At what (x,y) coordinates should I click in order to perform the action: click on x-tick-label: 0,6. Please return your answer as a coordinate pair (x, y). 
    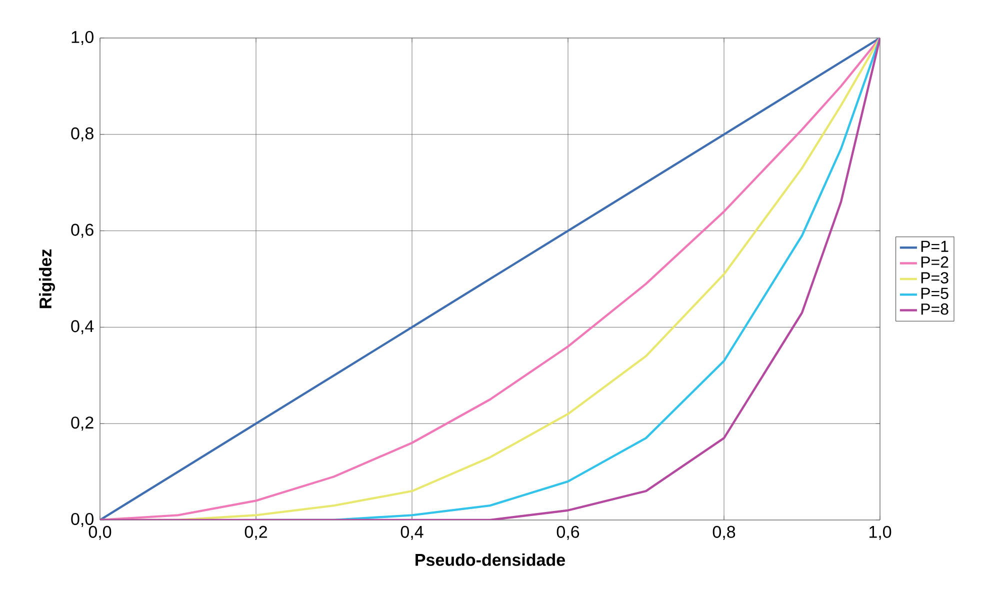
    Looking at the image, I should click on (568, 533).